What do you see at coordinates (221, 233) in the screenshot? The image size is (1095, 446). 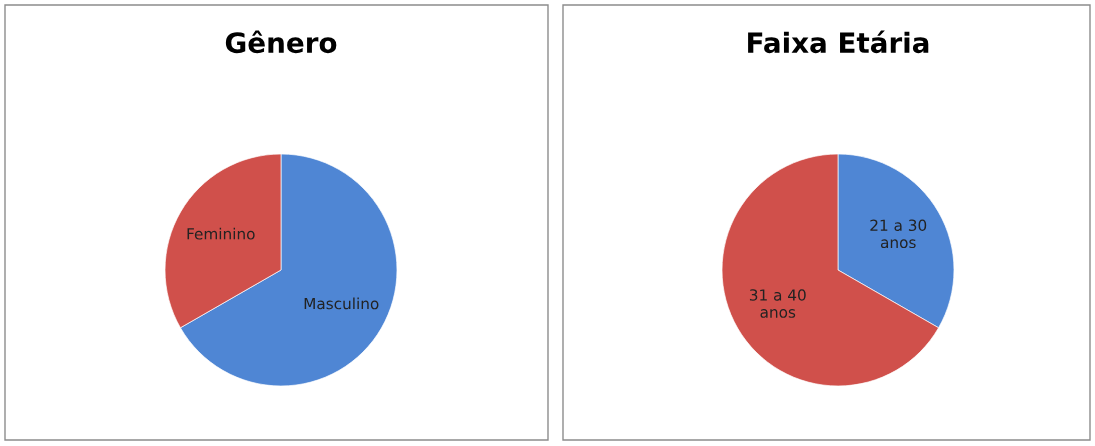 I see `slice-label: Feminino` at bounding box center [221, 233].